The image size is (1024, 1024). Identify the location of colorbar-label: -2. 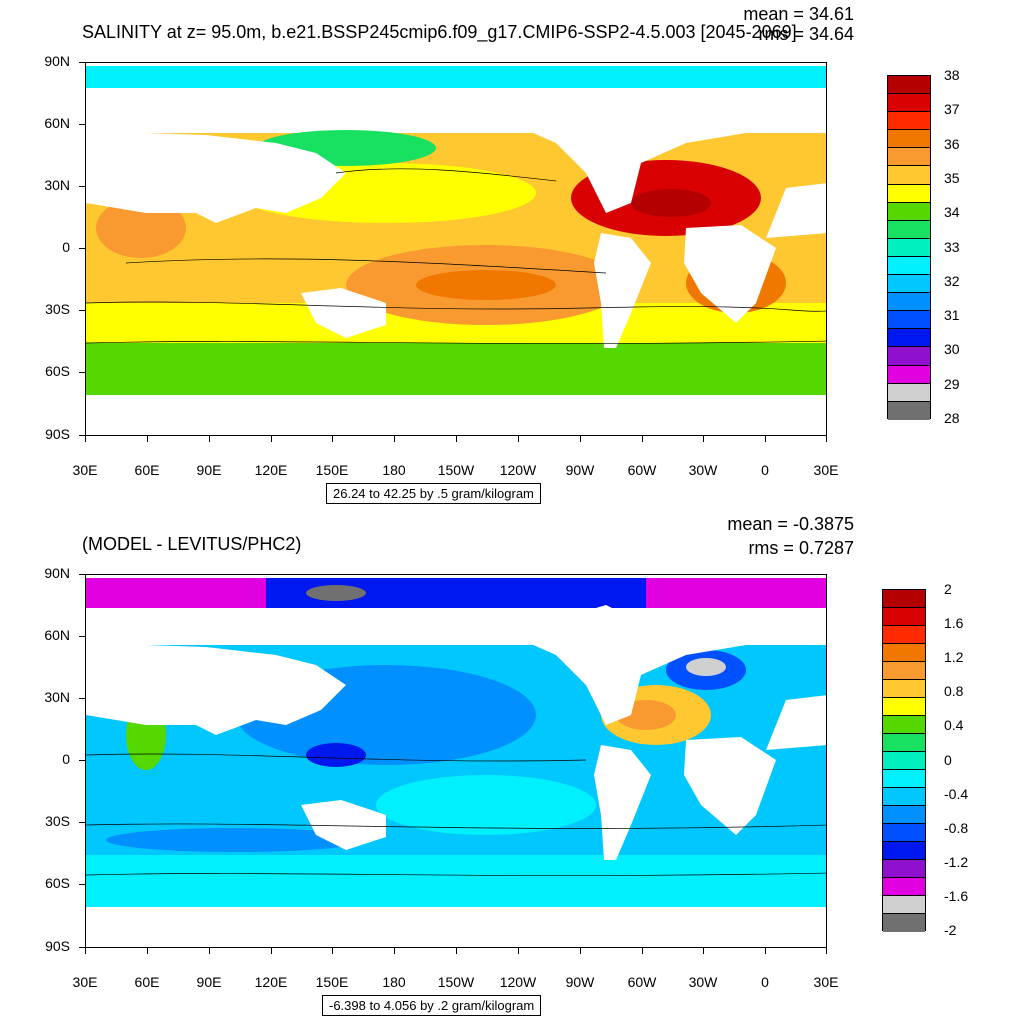
(950, 930).